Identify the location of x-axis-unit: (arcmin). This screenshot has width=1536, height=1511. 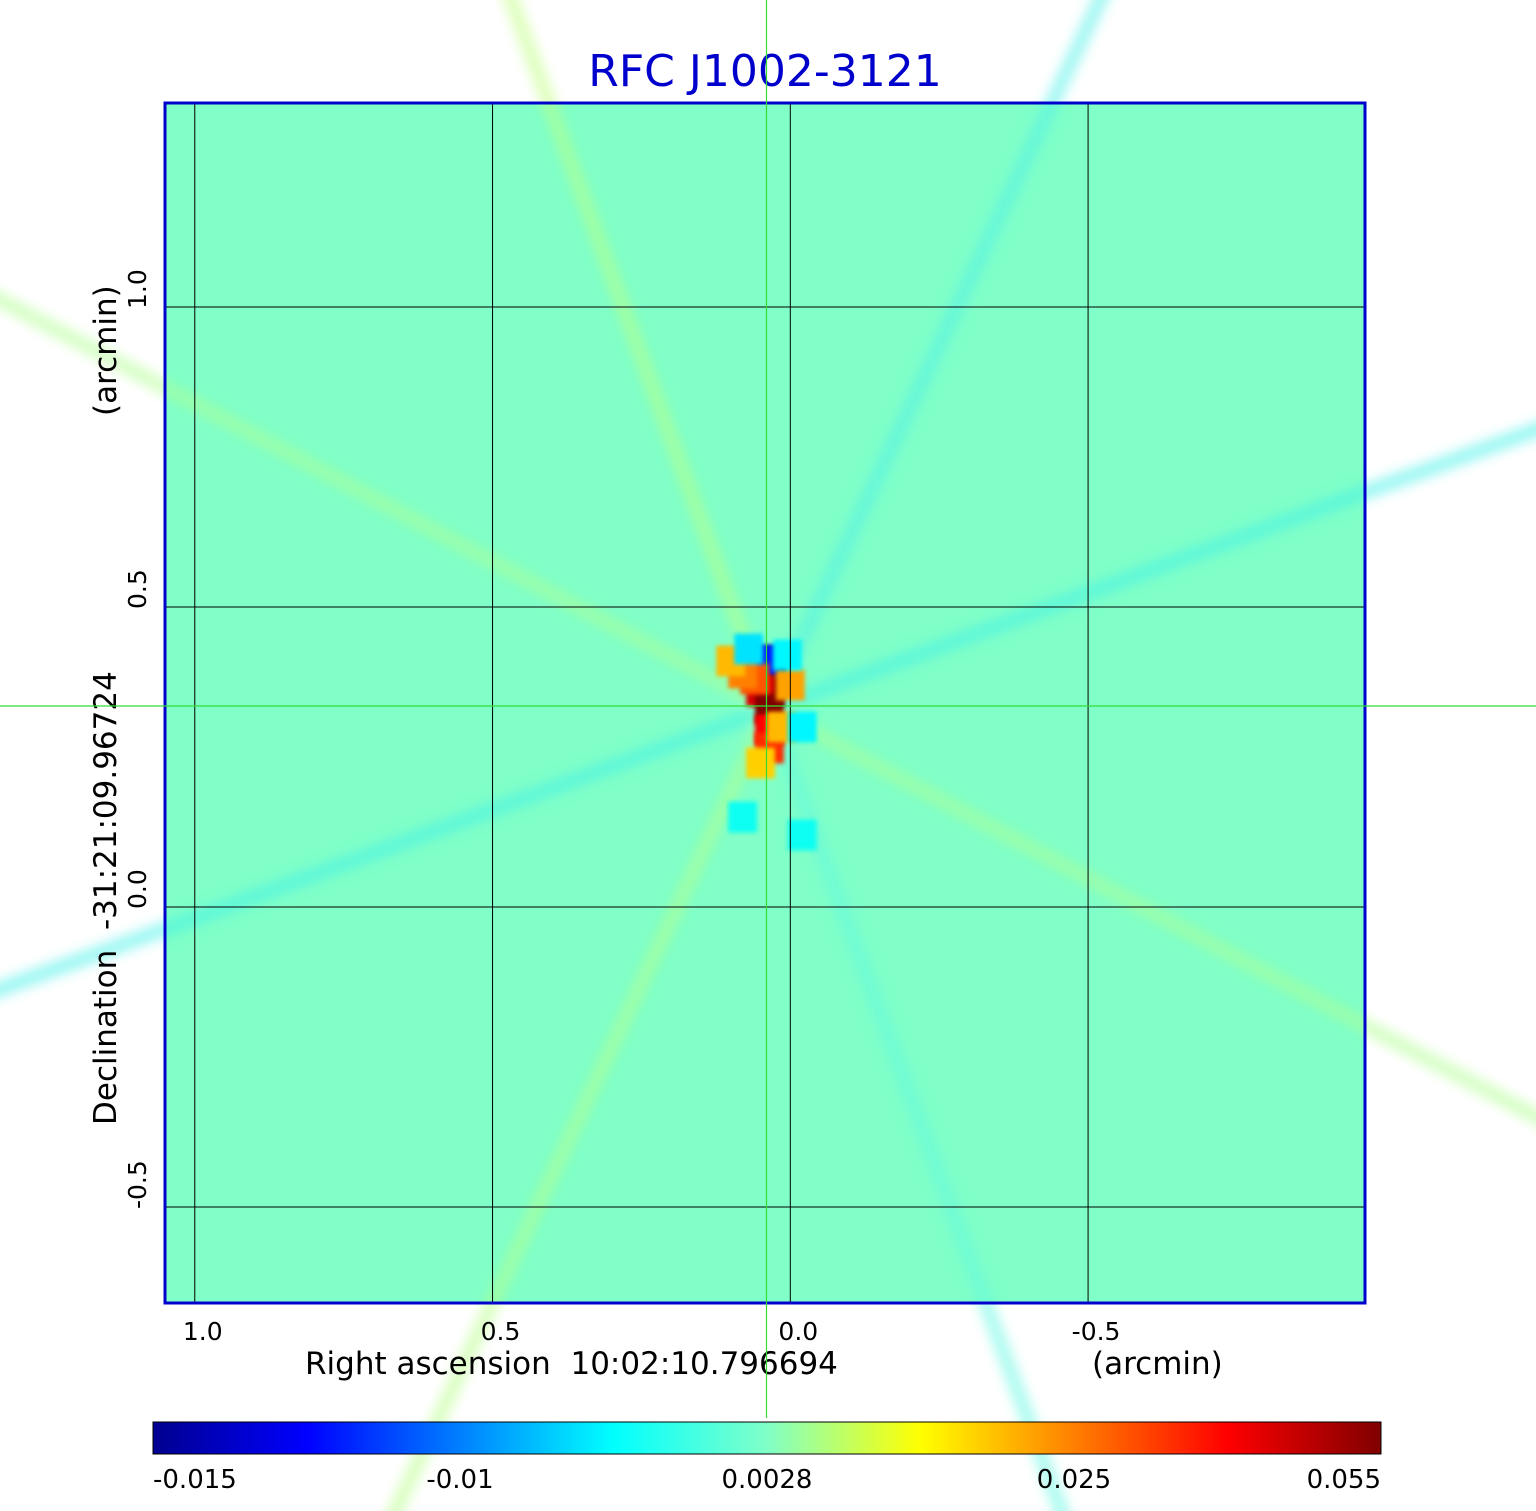
(1157, 1364).